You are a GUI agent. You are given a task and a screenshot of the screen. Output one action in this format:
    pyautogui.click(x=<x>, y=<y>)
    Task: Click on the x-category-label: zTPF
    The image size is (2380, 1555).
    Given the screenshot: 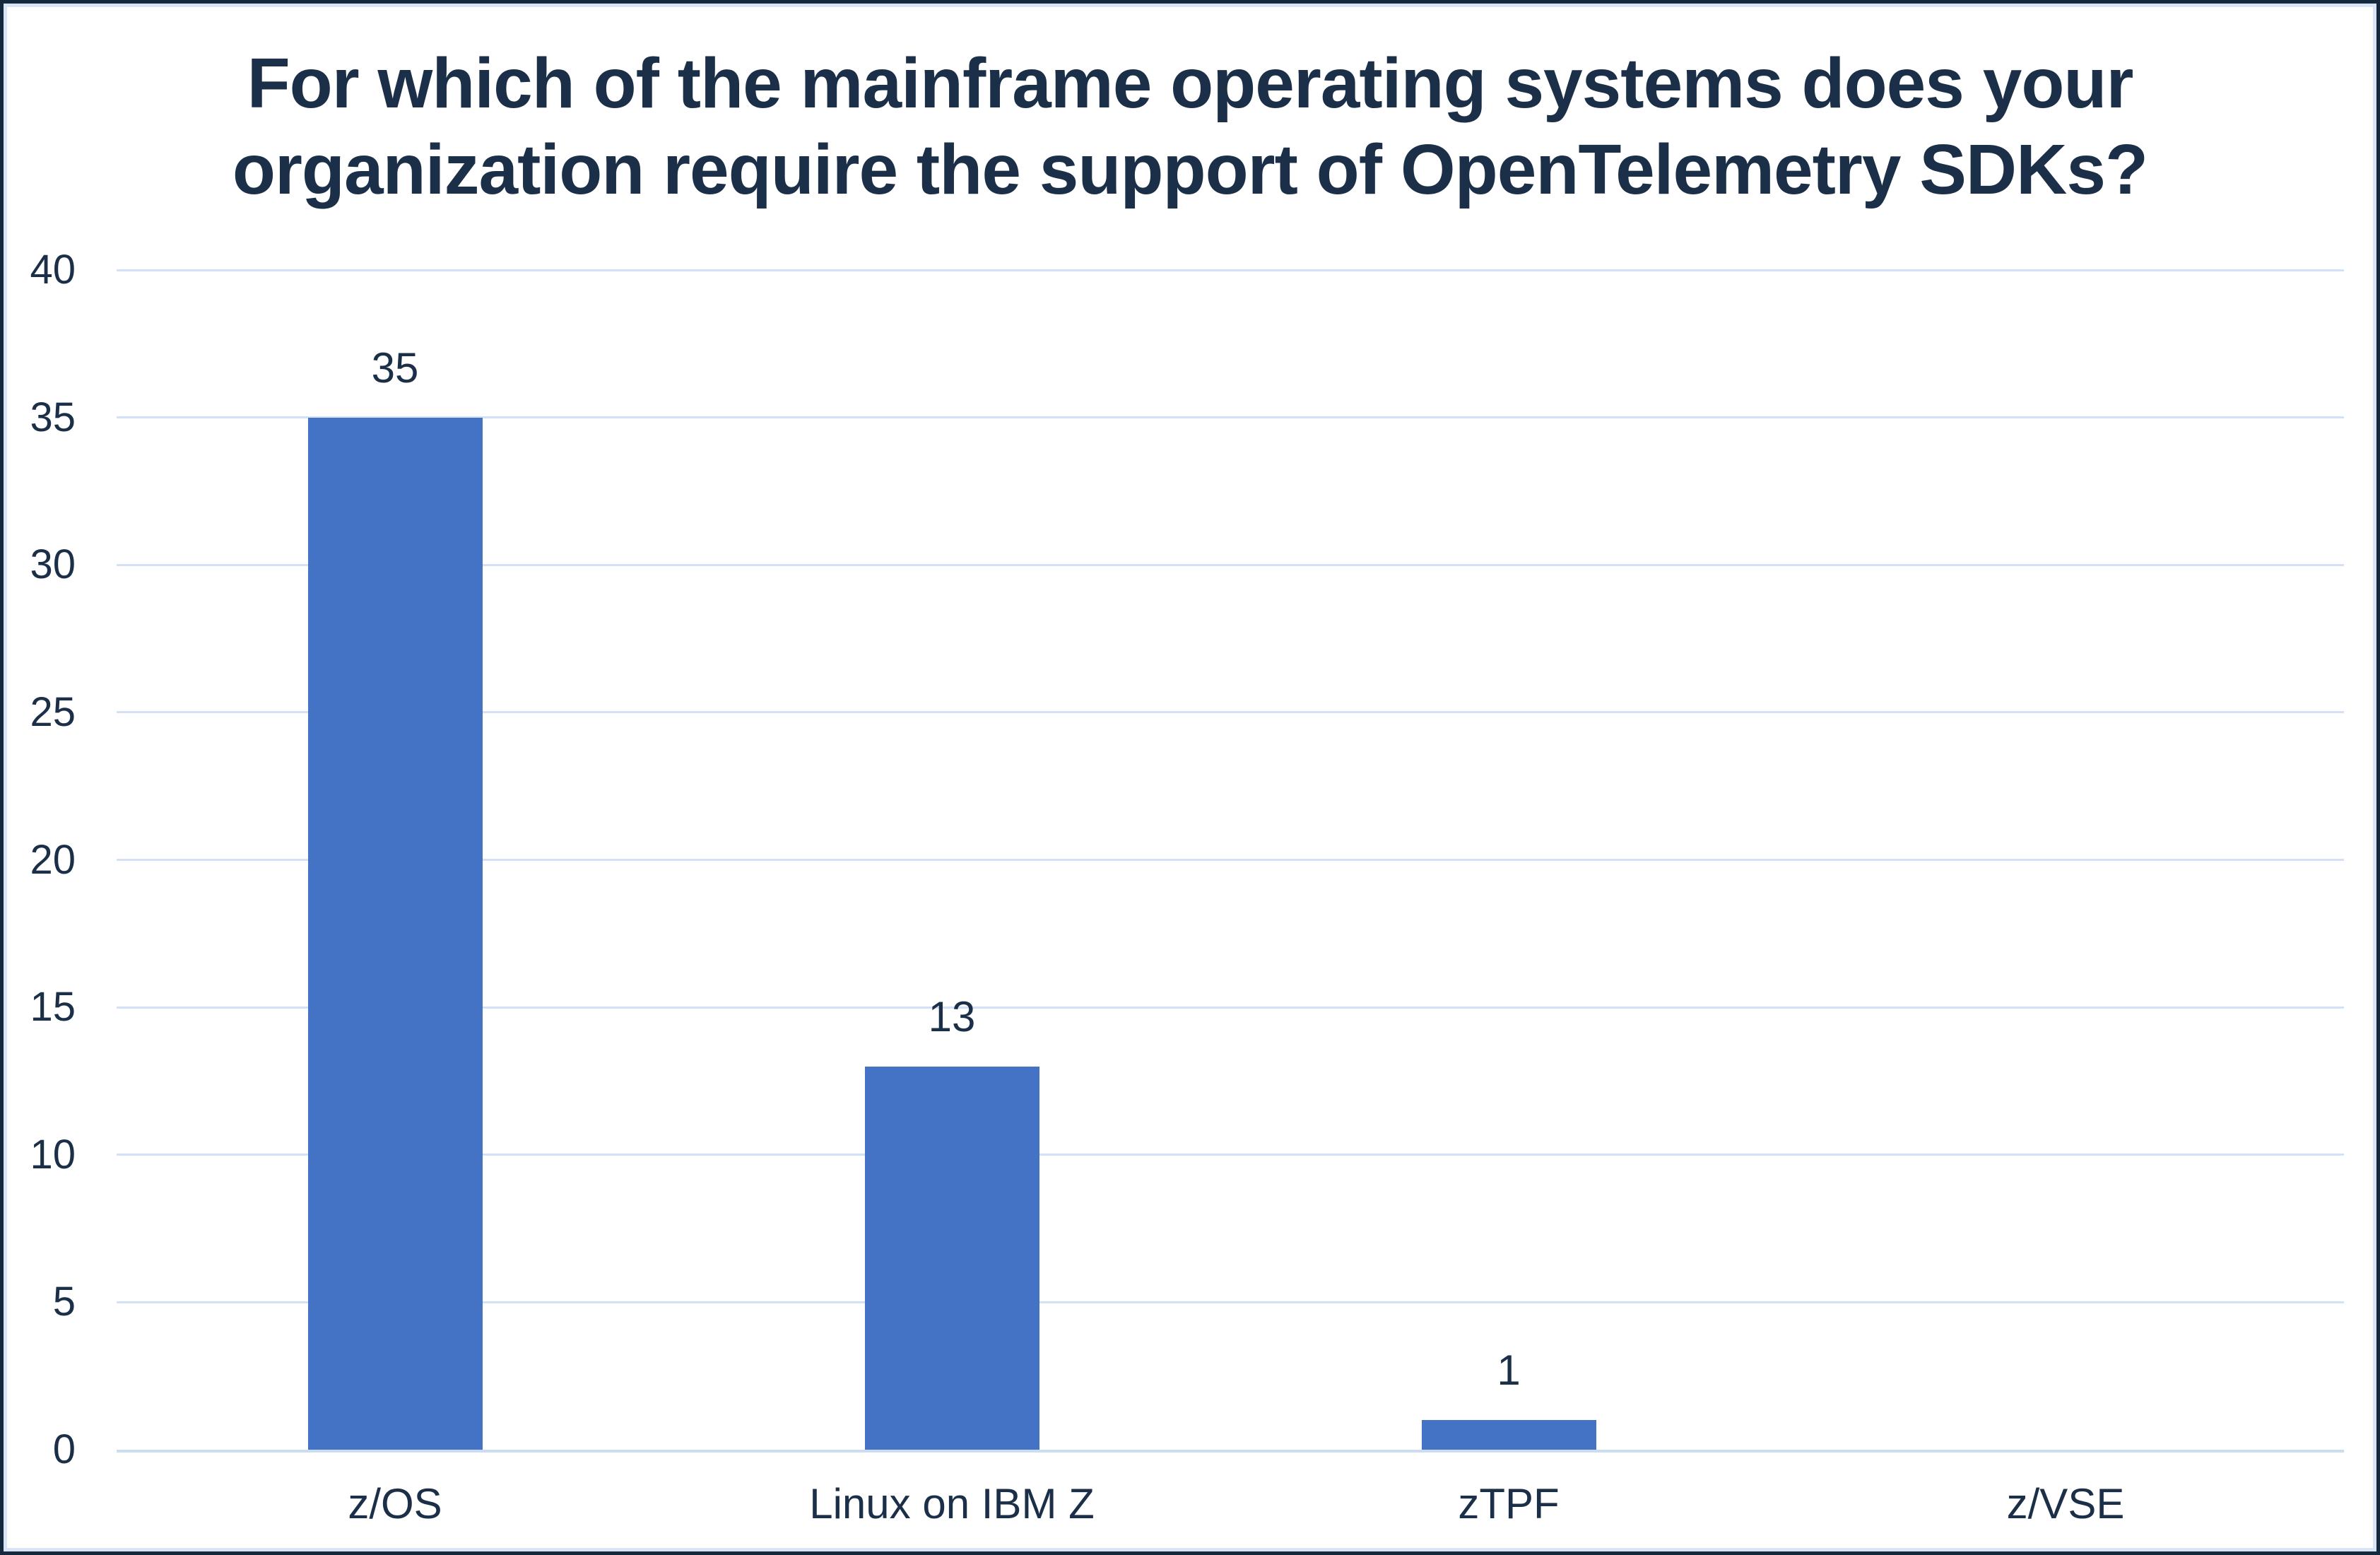 What is the action you would take?
    pyautogui.click(x=1509, y=1503)
    